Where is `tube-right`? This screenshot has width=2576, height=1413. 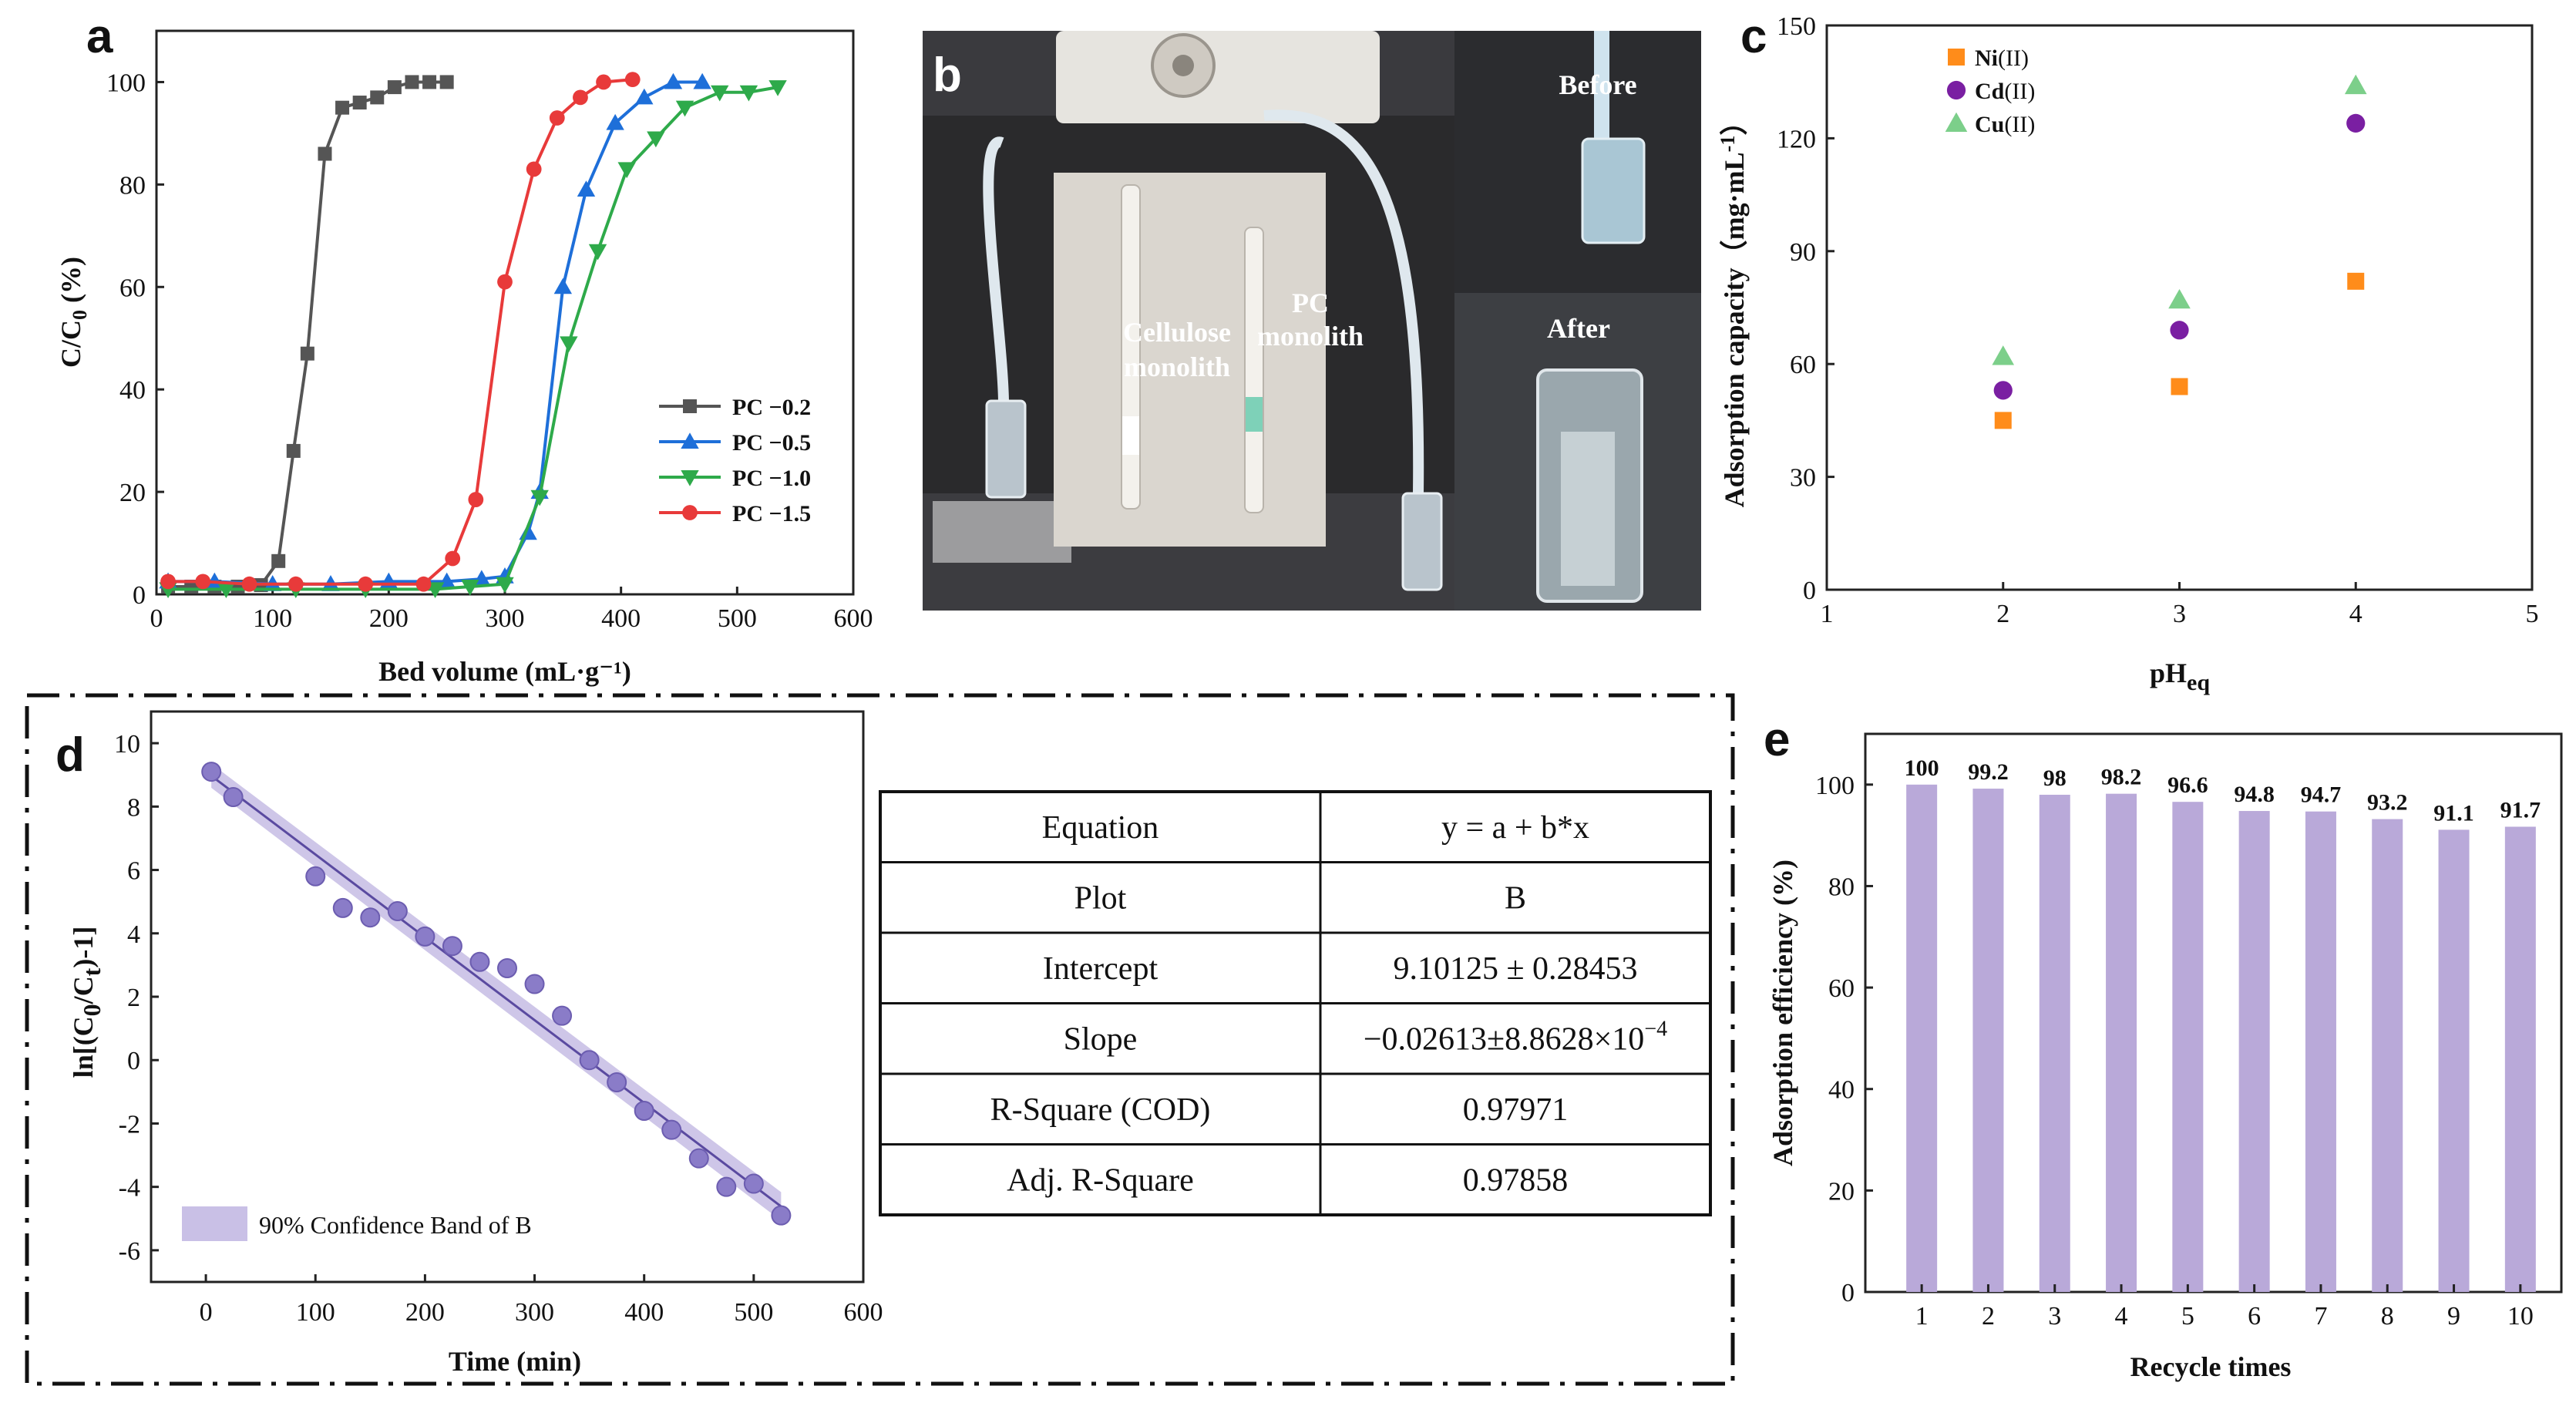
tube-right is located at coordinates (1343, 301).